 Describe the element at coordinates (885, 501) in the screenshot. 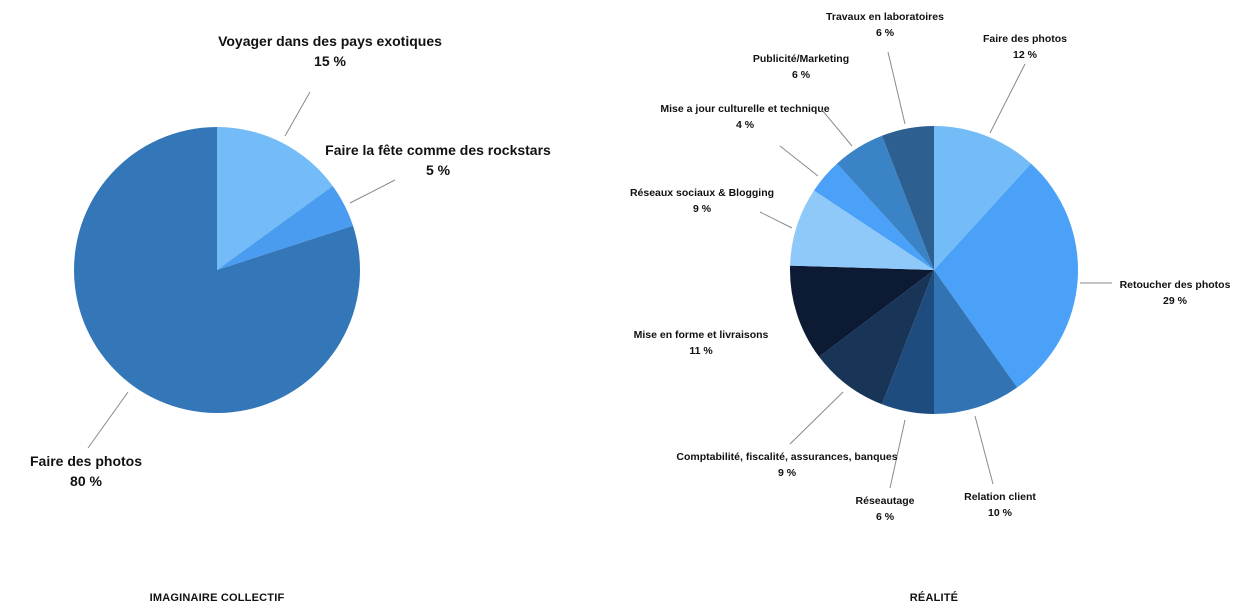

I see `slice-label: Réseautage` at that location.